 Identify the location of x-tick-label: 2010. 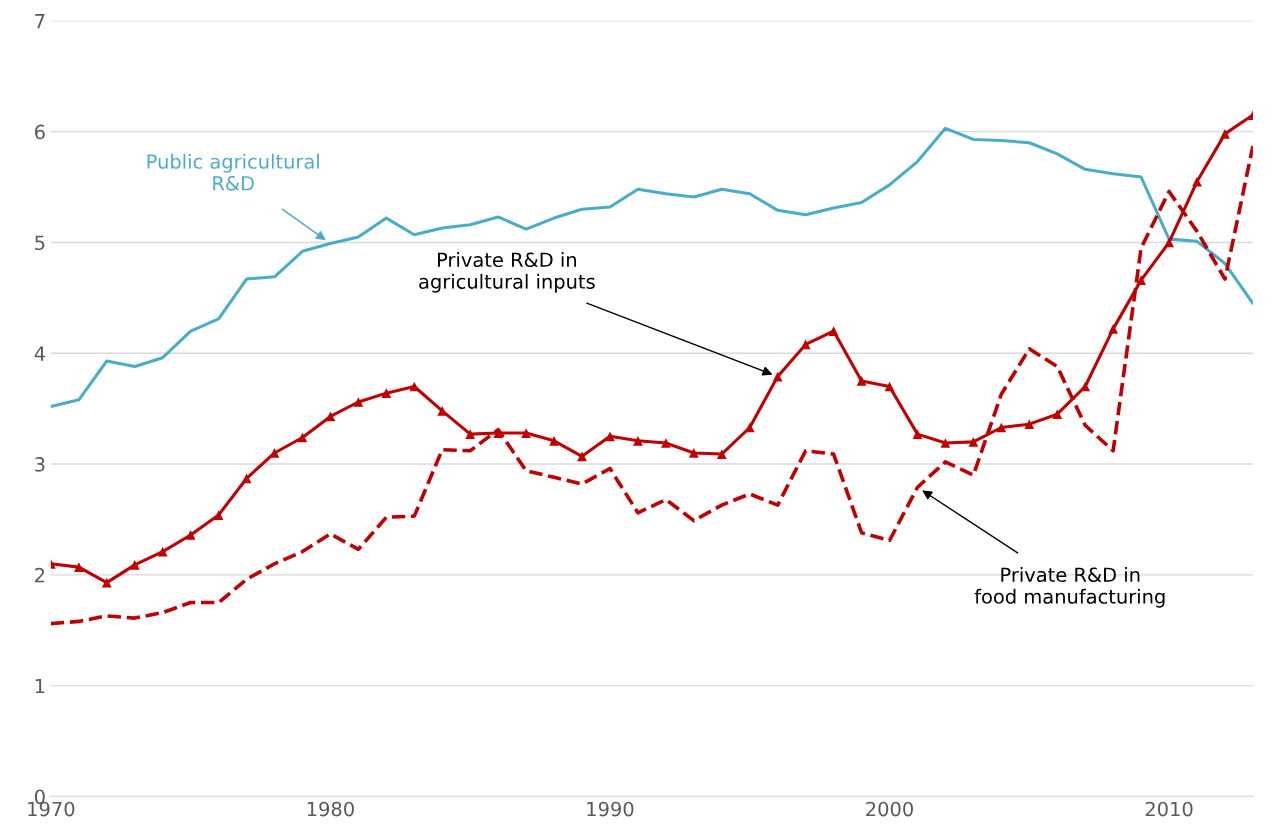
(1169, 809).